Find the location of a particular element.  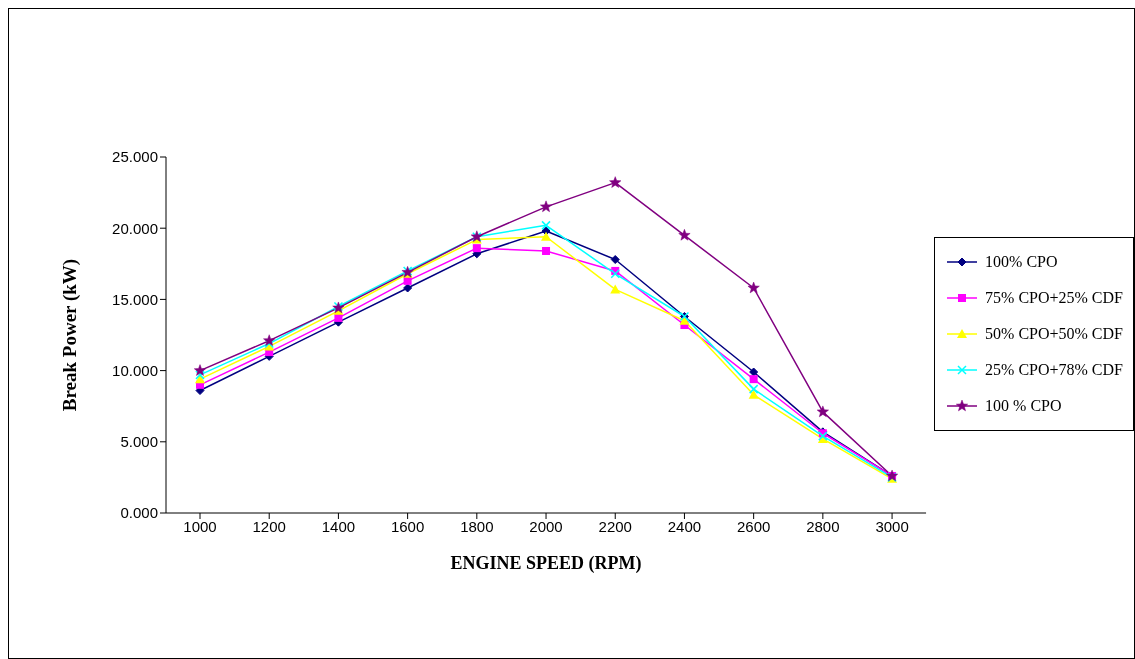

x-tick-label: 1600 is located at coordinates (407, 526).